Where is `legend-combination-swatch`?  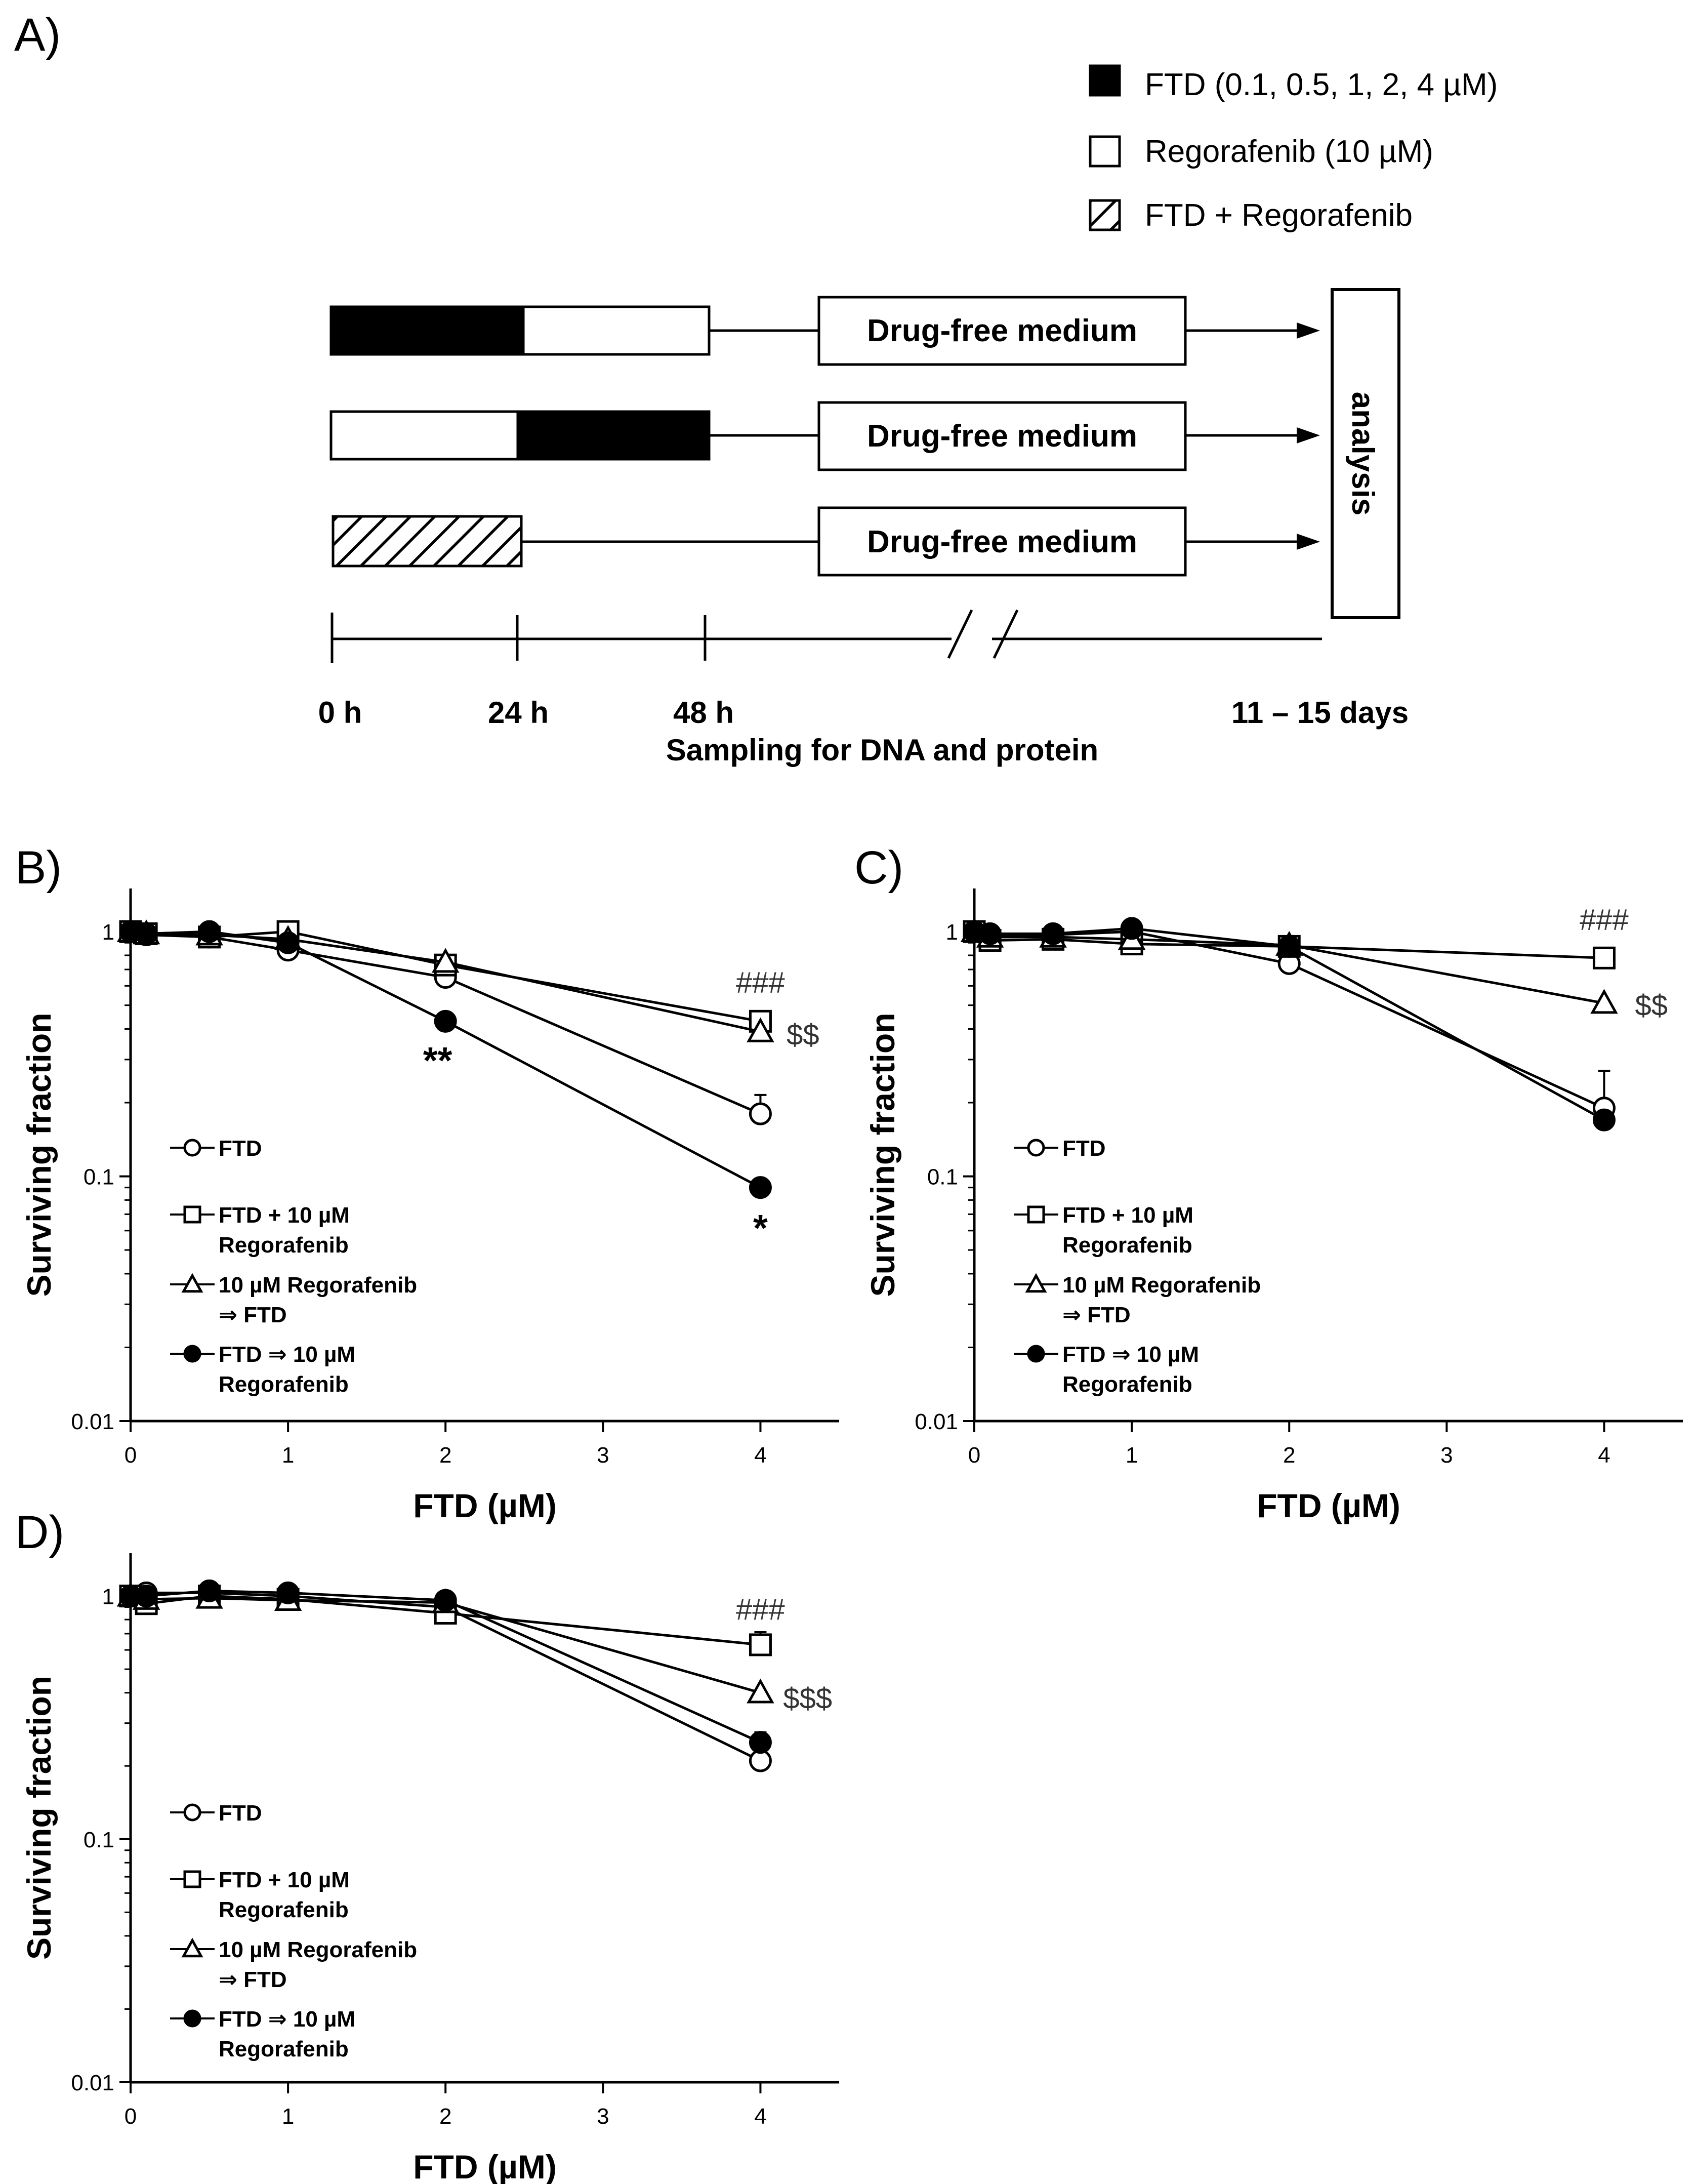 legend-combination-swatch is located at coordinates (1105, 215).